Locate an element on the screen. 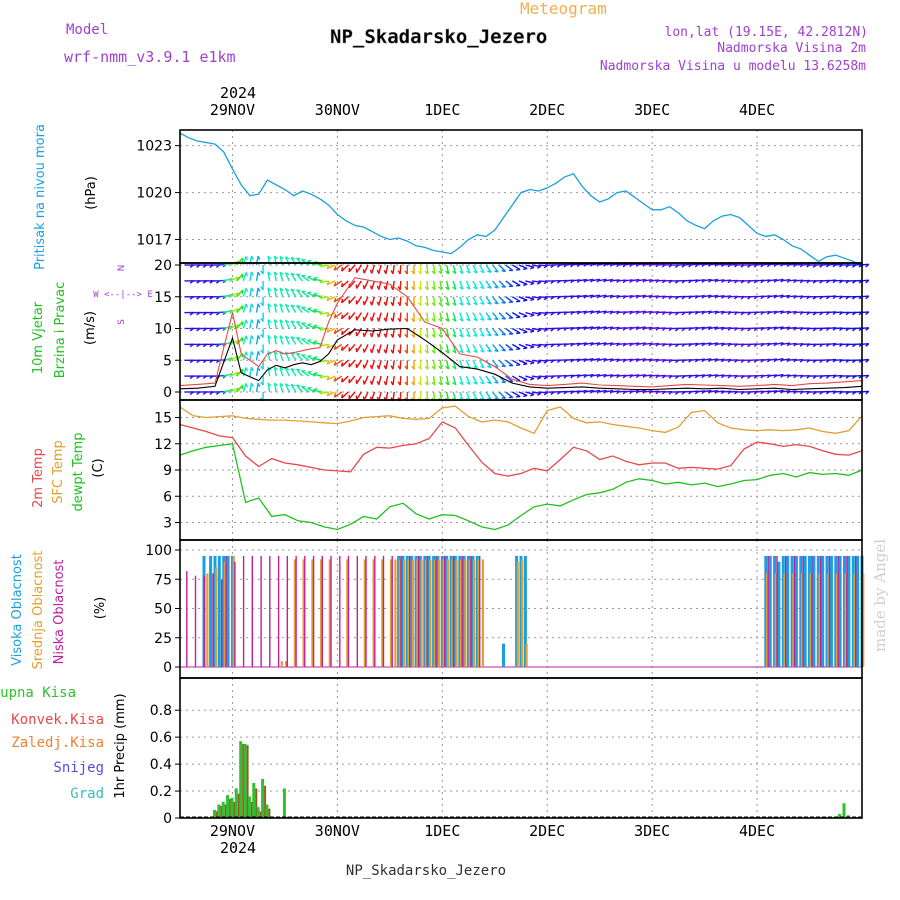  y-tick-label: 20 is located at coordinates (163, 266).